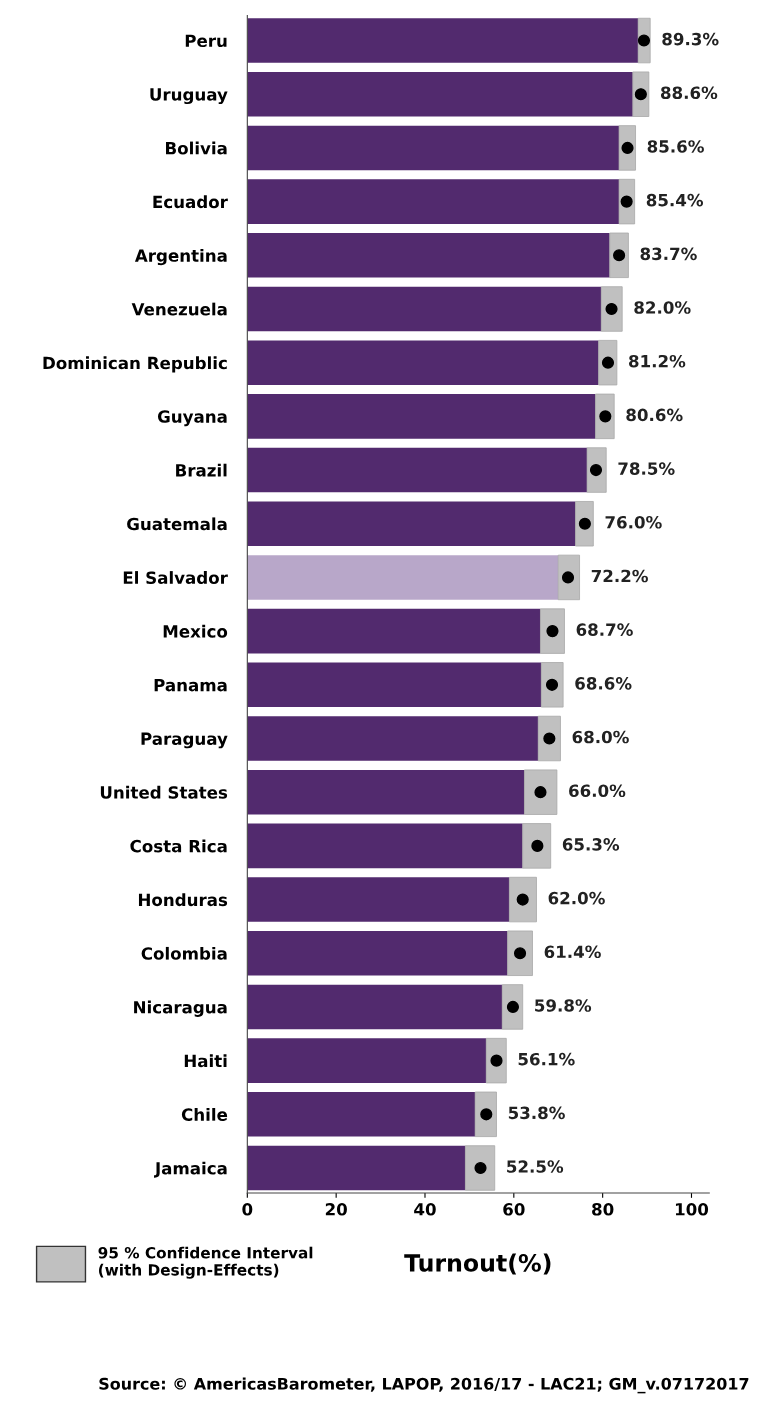 The height and width of the screenshot is (1416, 761). What do you see at coordinates (563, 1005) in the screenshot?
I see `data-label: 59.8%` at bounding box center [563, 1005].